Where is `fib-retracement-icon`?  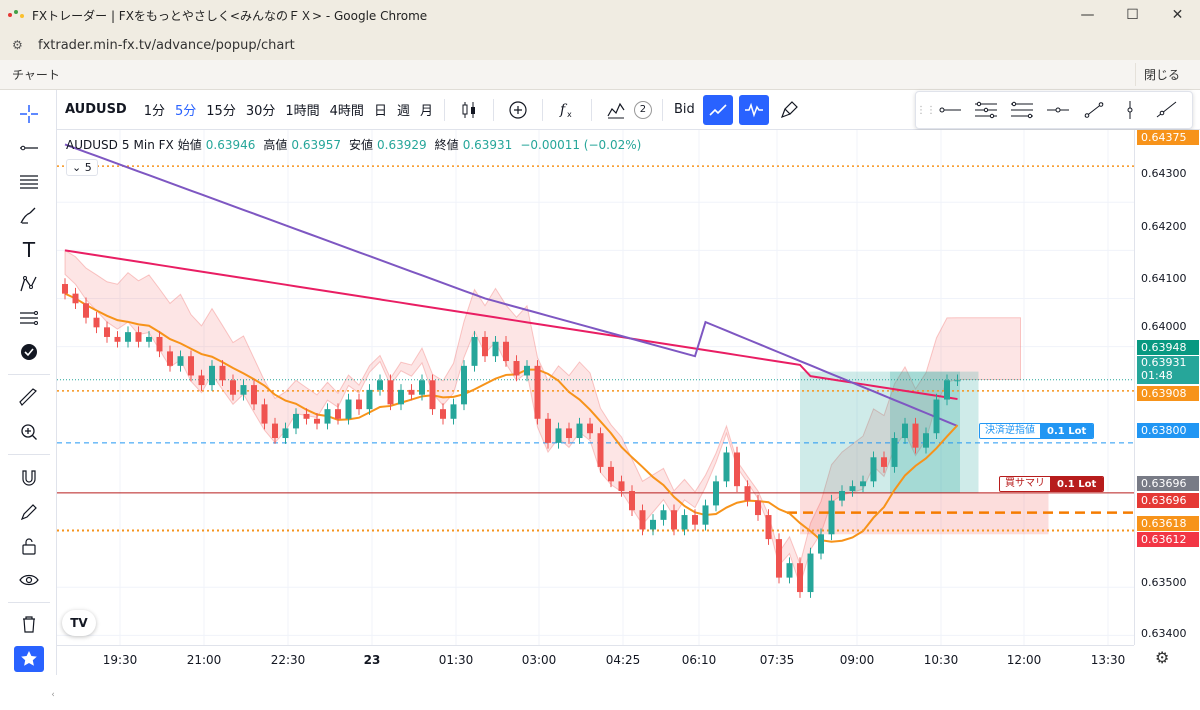 fib-retracement-icon is located at coordinates (29, 182).